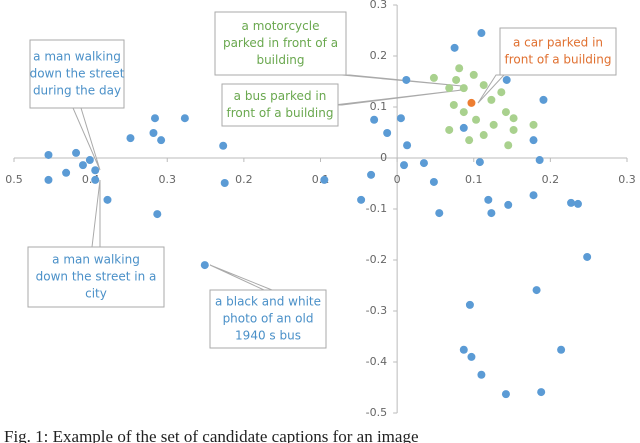 Image resolution: width=640 pixels, height=443 pixels. I want to click on x-tick-label: 0.1, so click(474, 179).